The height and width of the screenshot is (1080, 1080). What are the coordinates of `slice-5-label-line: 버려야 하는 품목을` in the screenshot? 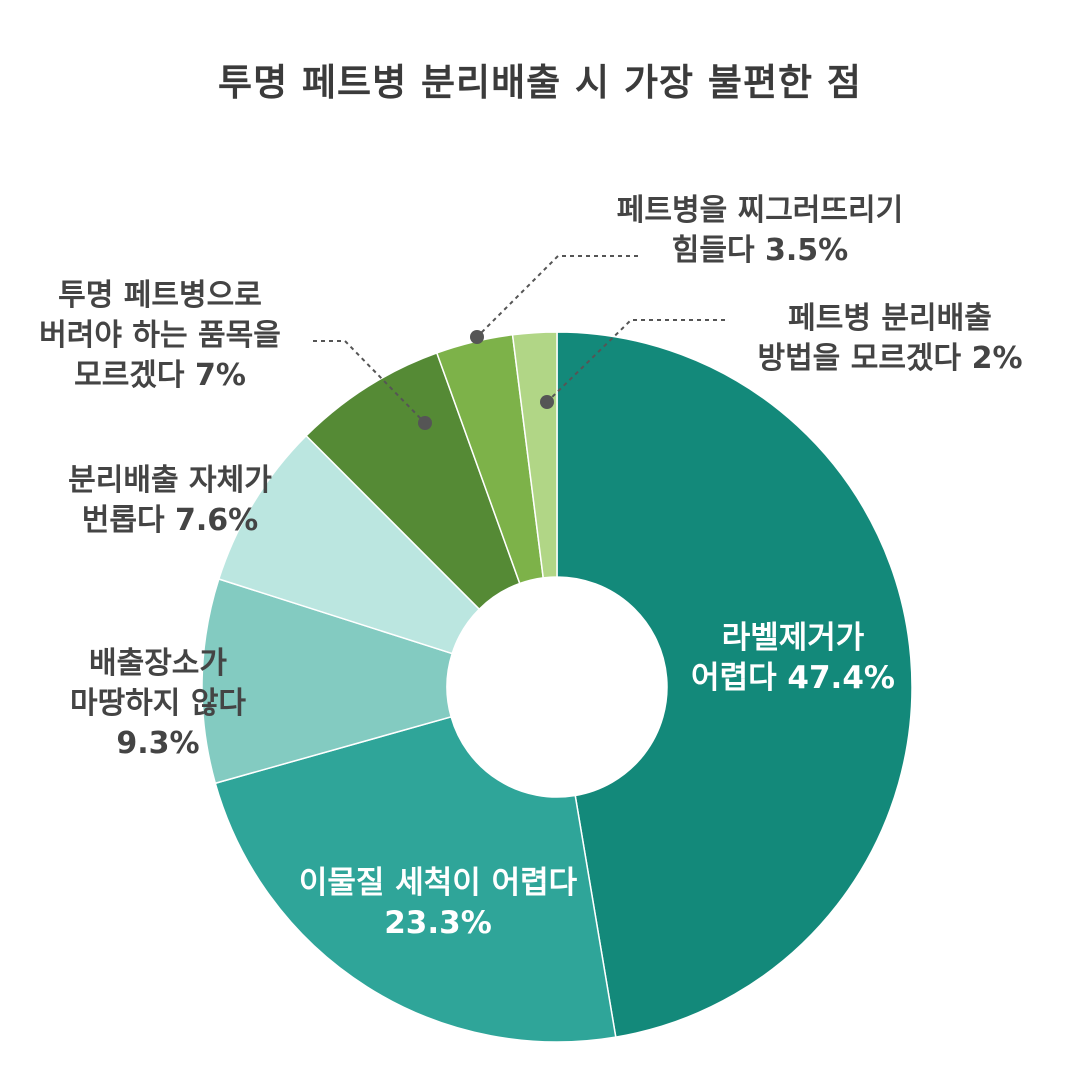 It's located at (160, 335).